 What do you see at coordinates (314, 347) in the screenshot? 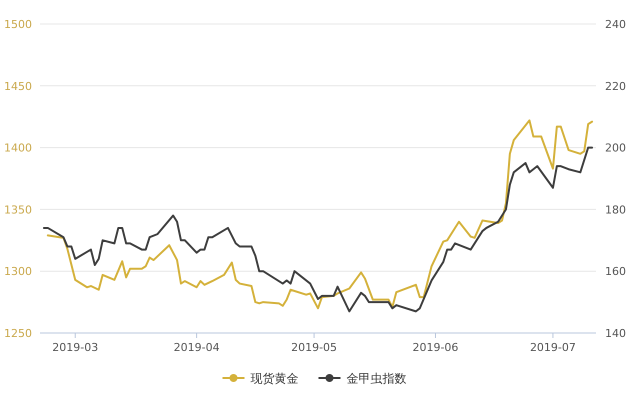
I see `x-tick-label: 2019-05` at bounding box center [314, 347].